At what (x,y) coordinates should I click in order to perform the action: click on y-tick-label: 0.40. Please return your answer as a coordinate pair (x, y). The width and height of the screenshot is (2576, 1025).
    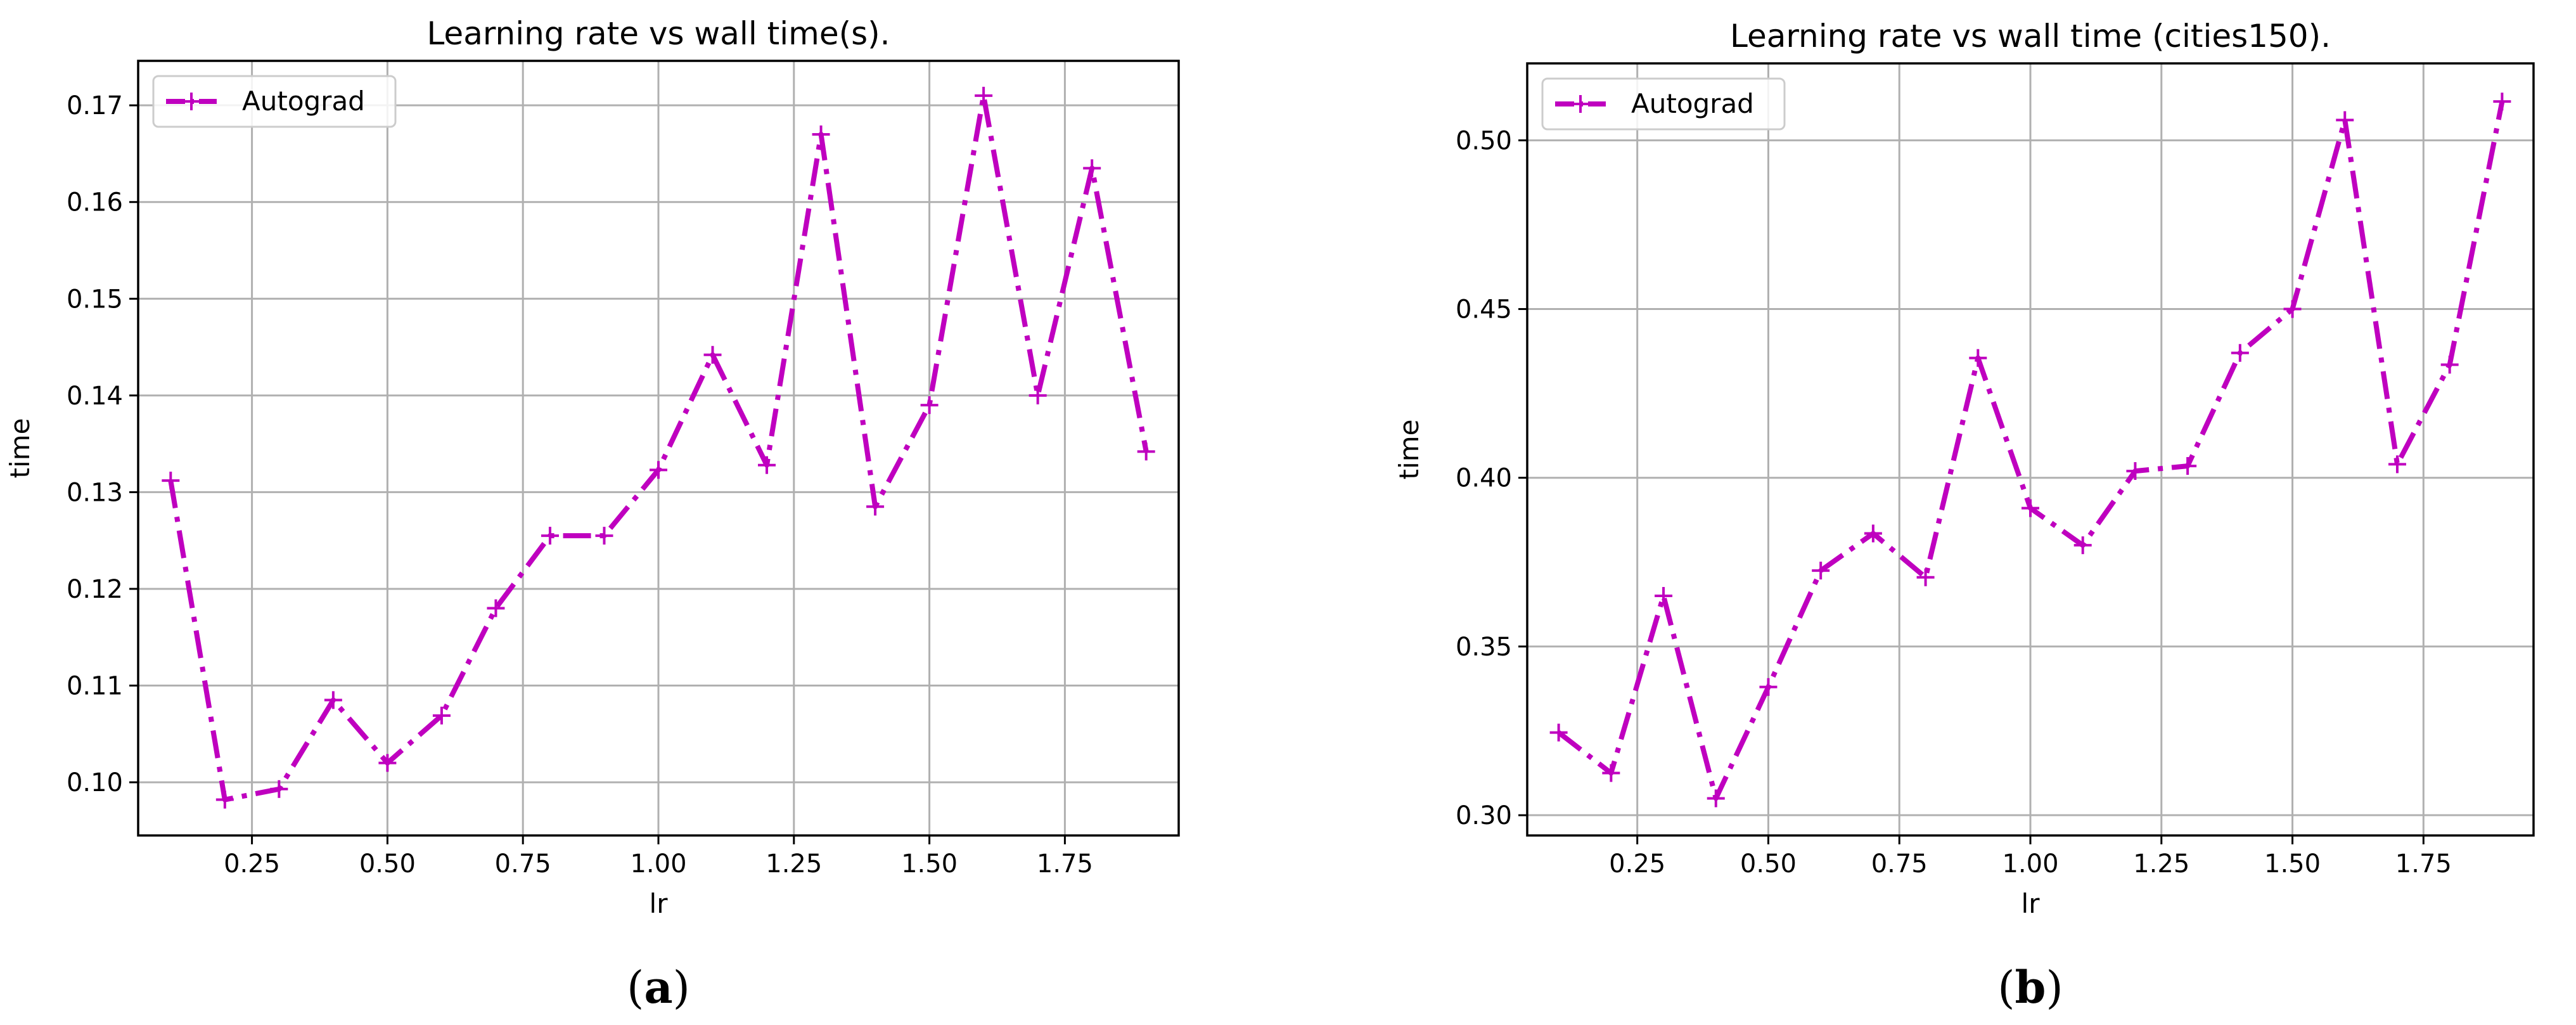
    Looking at the image, I should click on (1484, 478).